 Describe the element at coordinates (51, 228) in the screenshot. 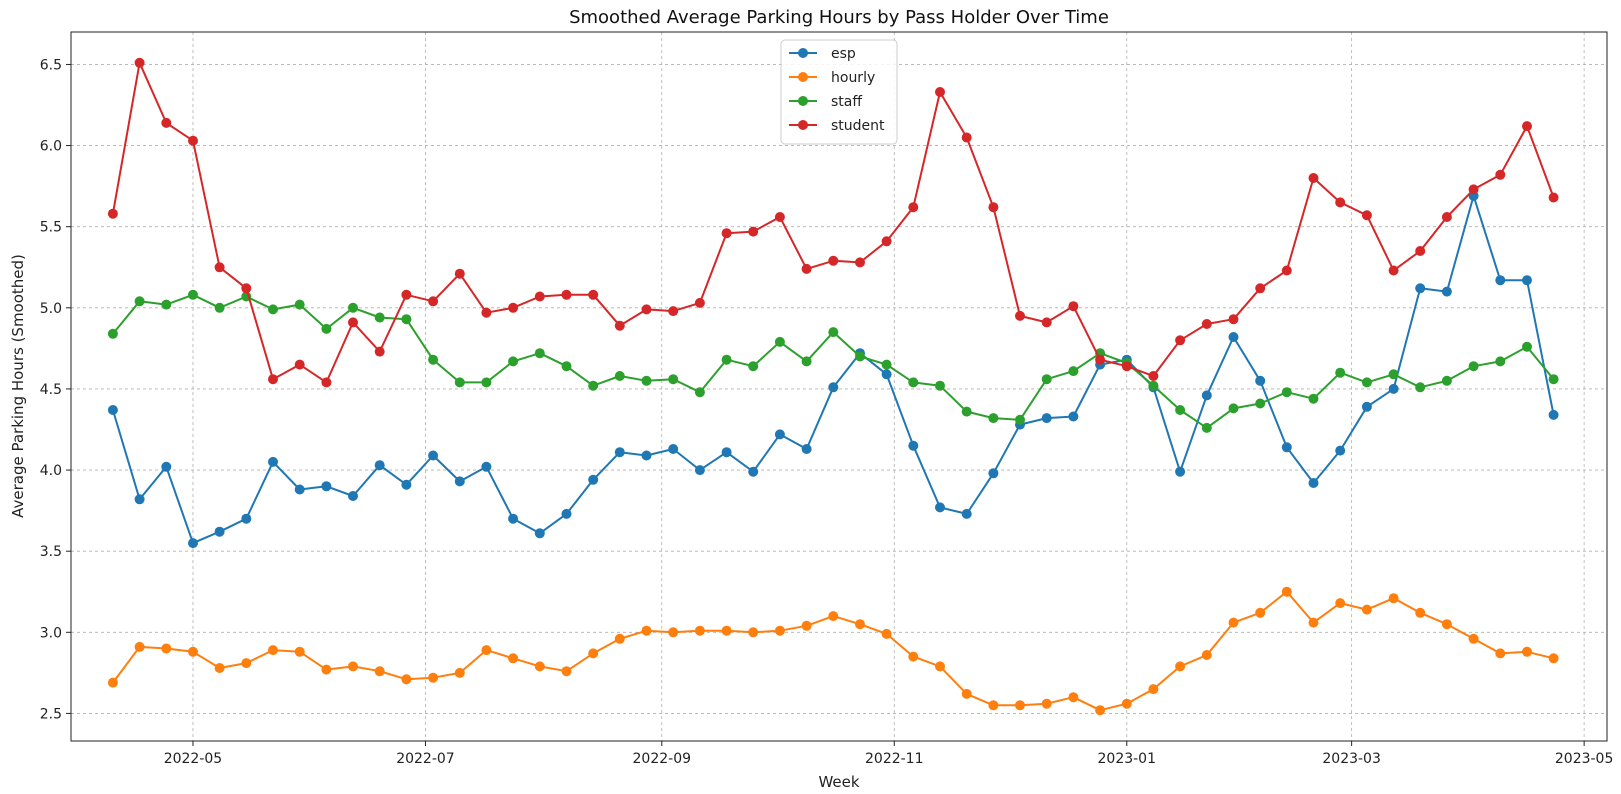

I see `y-tick-label: 5.5` at that location.